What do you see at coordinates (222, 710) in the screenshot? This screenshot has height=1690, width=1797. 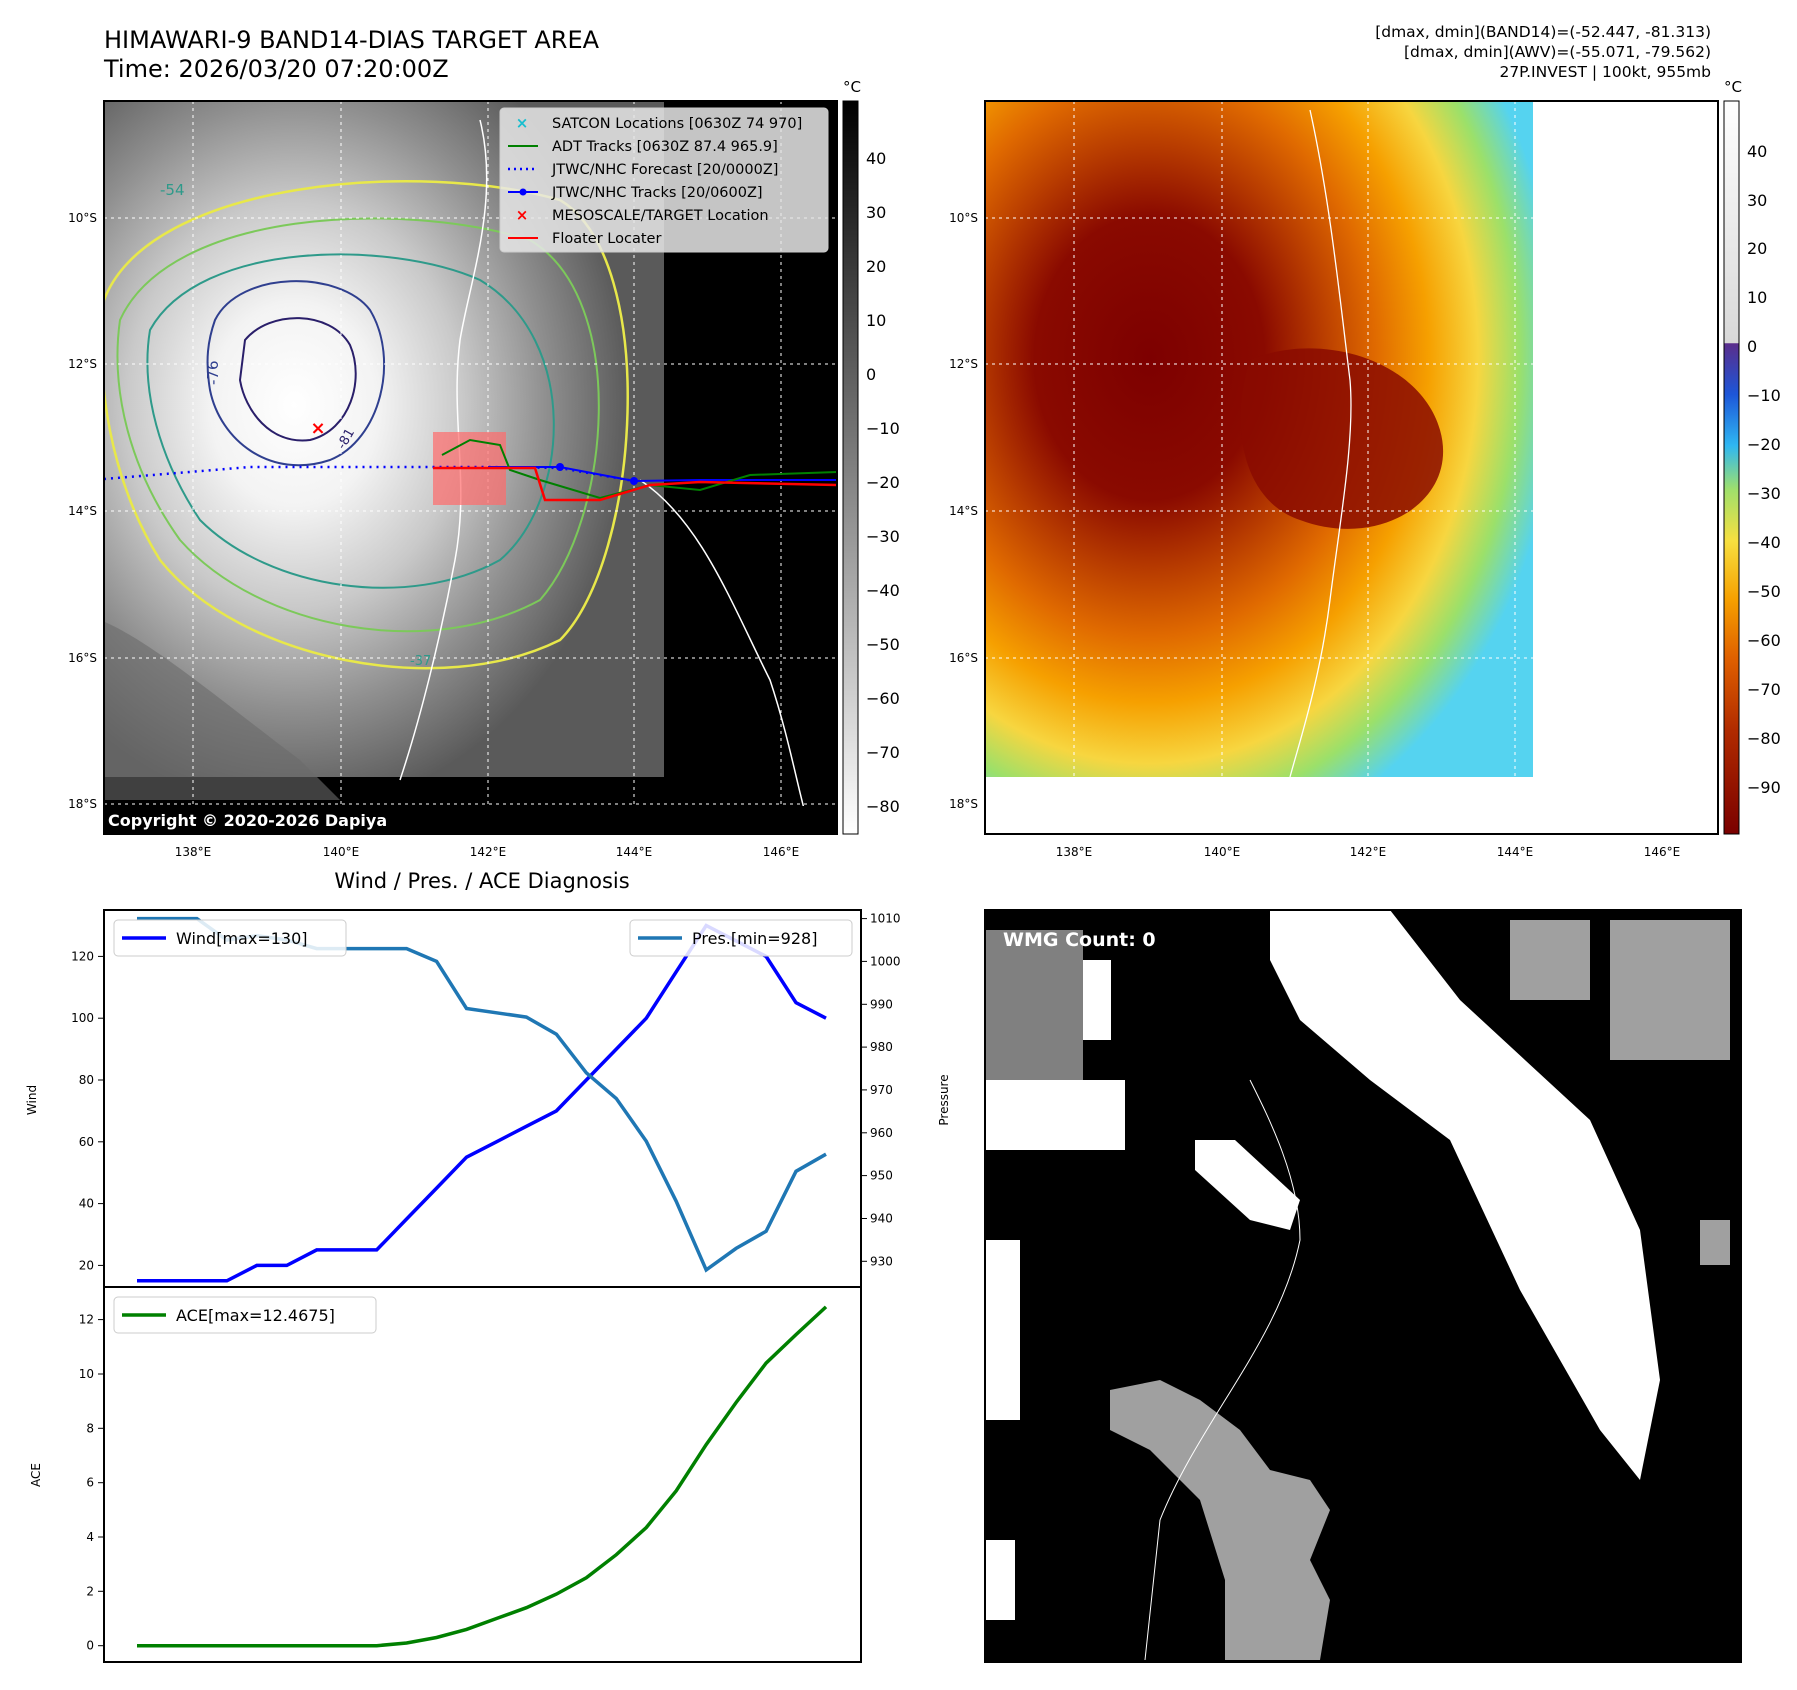 I see `ir-land-band` at bounding box center [222, 710].